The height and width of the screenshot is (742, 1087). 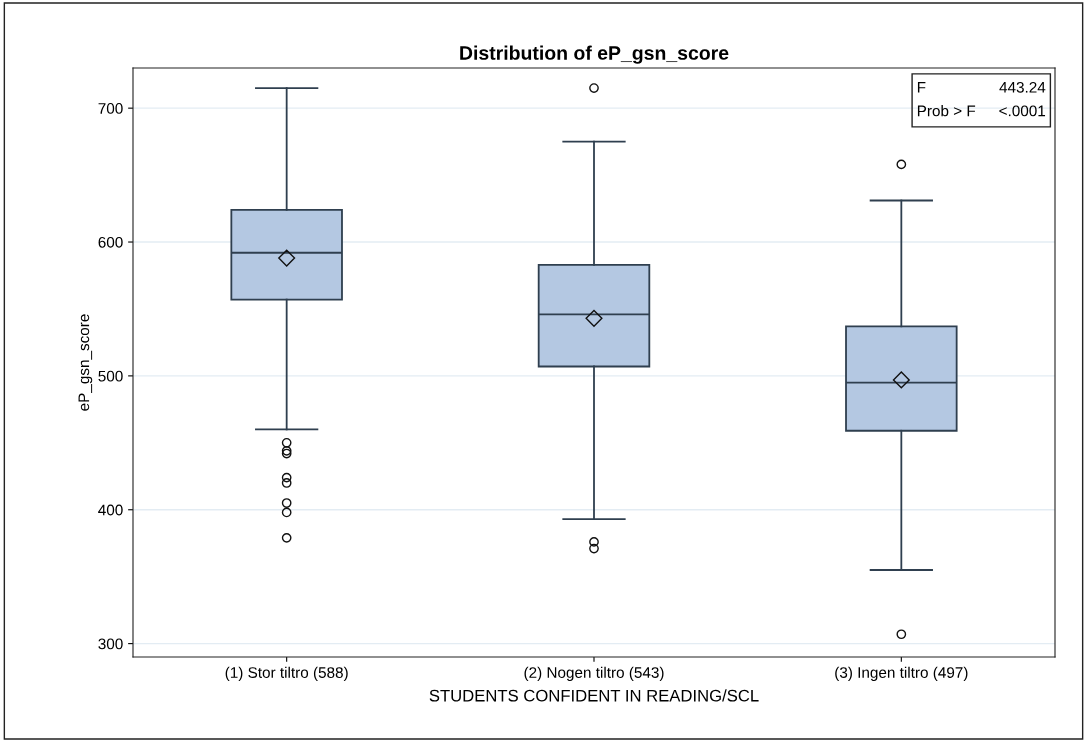 What do you see at coordinates (594, 673) in the screenshot?
I see `x-tick-label: (2) Nogen tiltro (543)` at bounding box center [594, 673].